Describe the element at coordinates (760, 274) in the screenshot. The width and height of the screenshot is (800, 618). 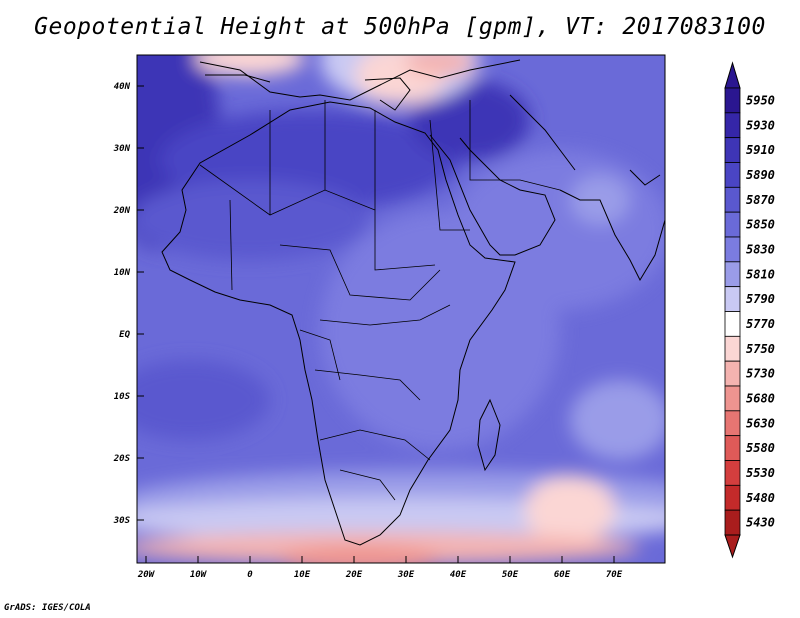
I see `colorbar-label-5810: 5810` at that location.